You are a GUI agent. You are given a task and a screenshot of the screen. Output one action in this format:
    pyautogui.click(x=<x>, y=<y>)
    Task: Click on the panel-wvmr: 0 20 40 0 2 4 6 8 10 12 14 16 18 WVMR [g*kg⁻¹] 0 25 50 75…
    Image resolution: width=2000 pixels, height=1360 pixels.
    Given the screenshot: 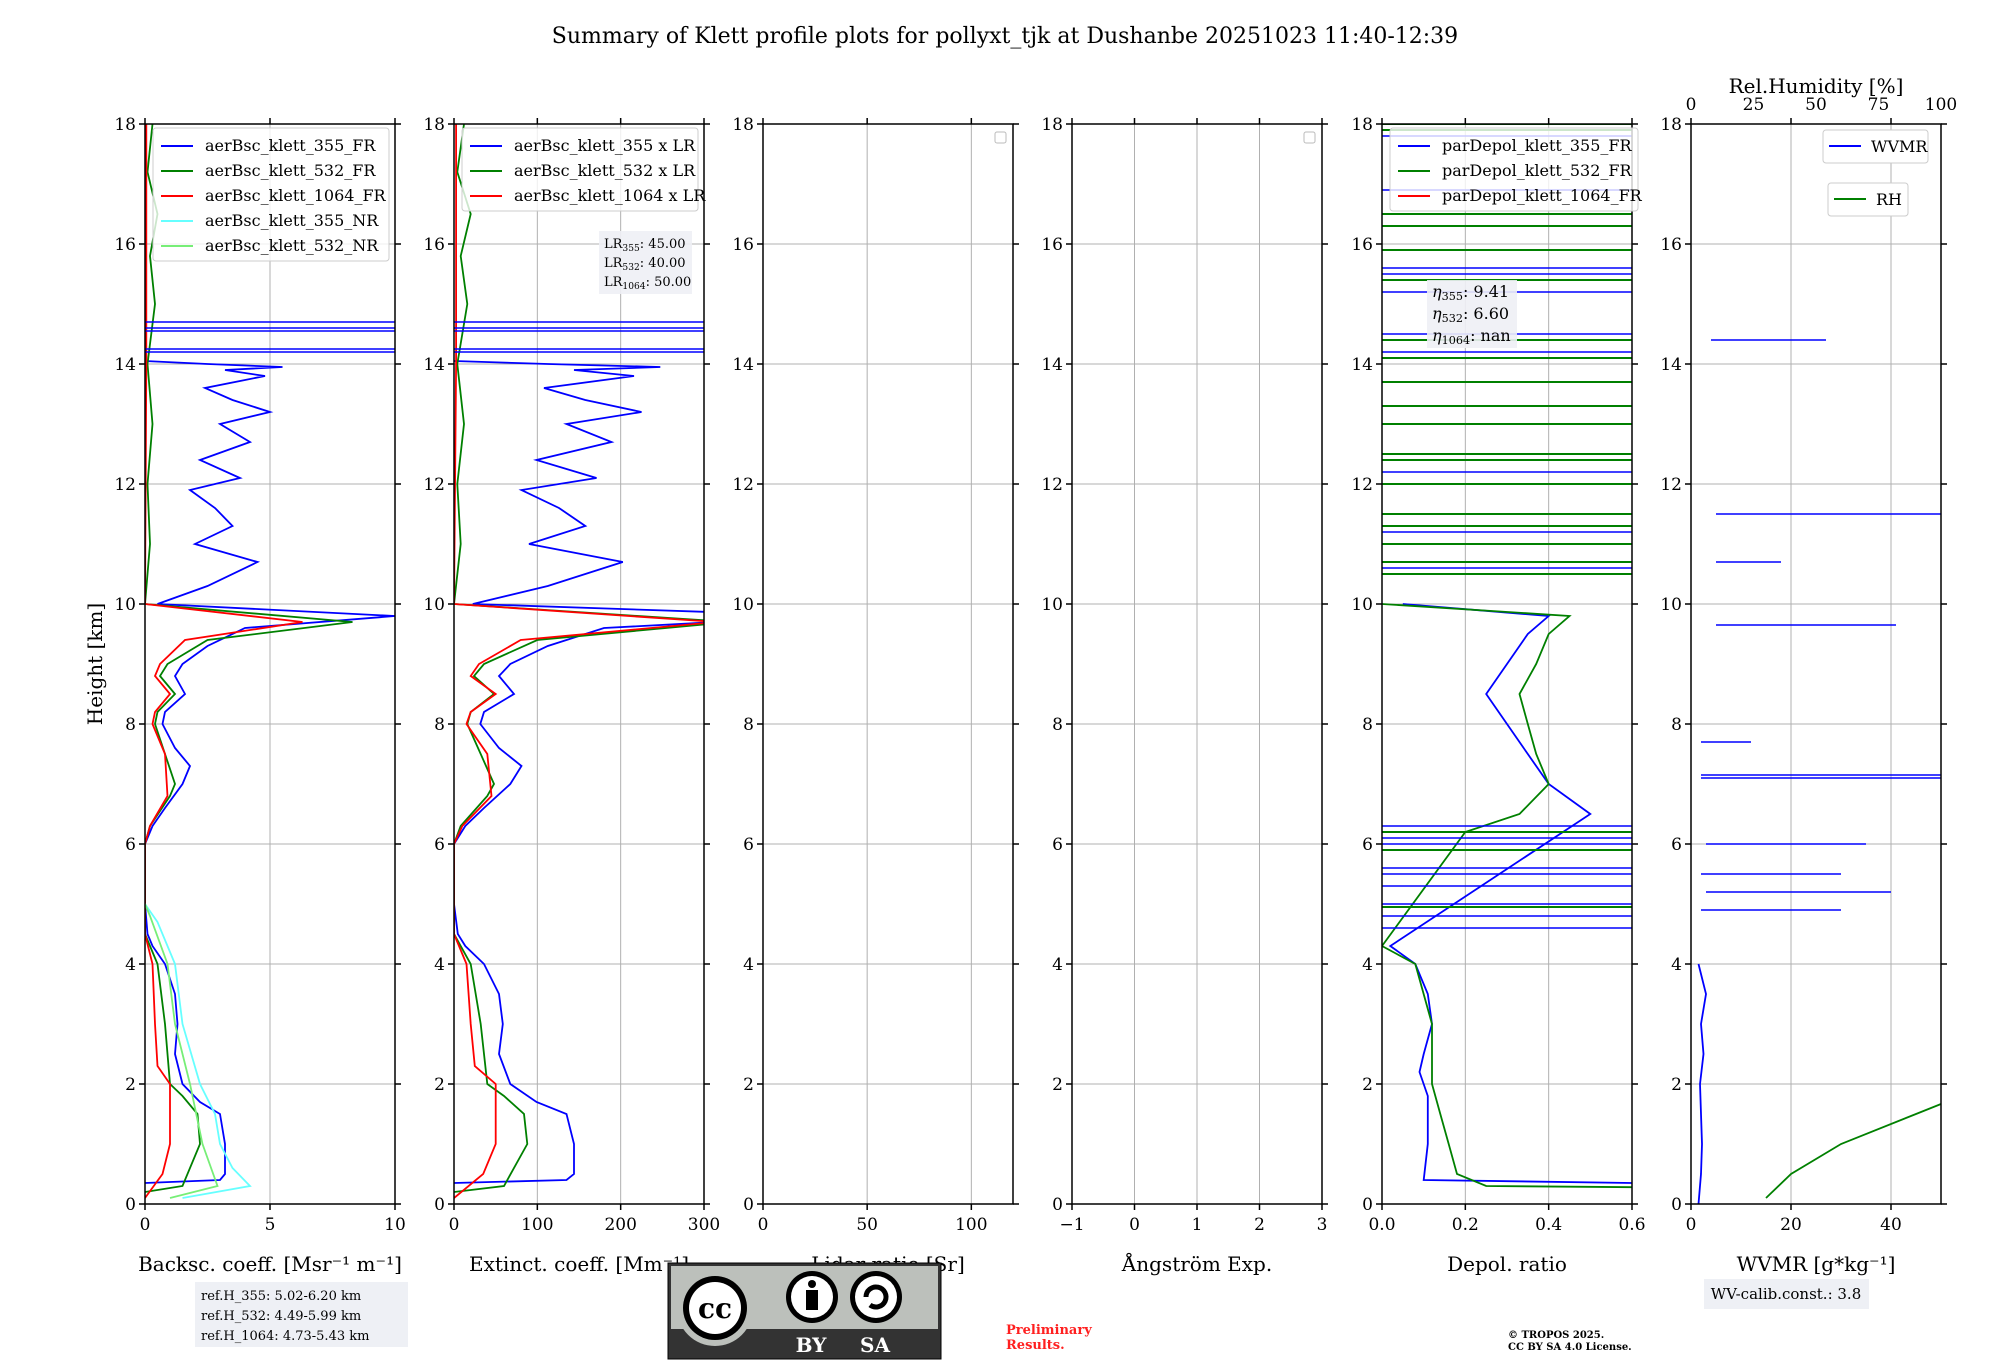 What is the action you would take?
    pyautogui.click(x=1808, y=675)
    